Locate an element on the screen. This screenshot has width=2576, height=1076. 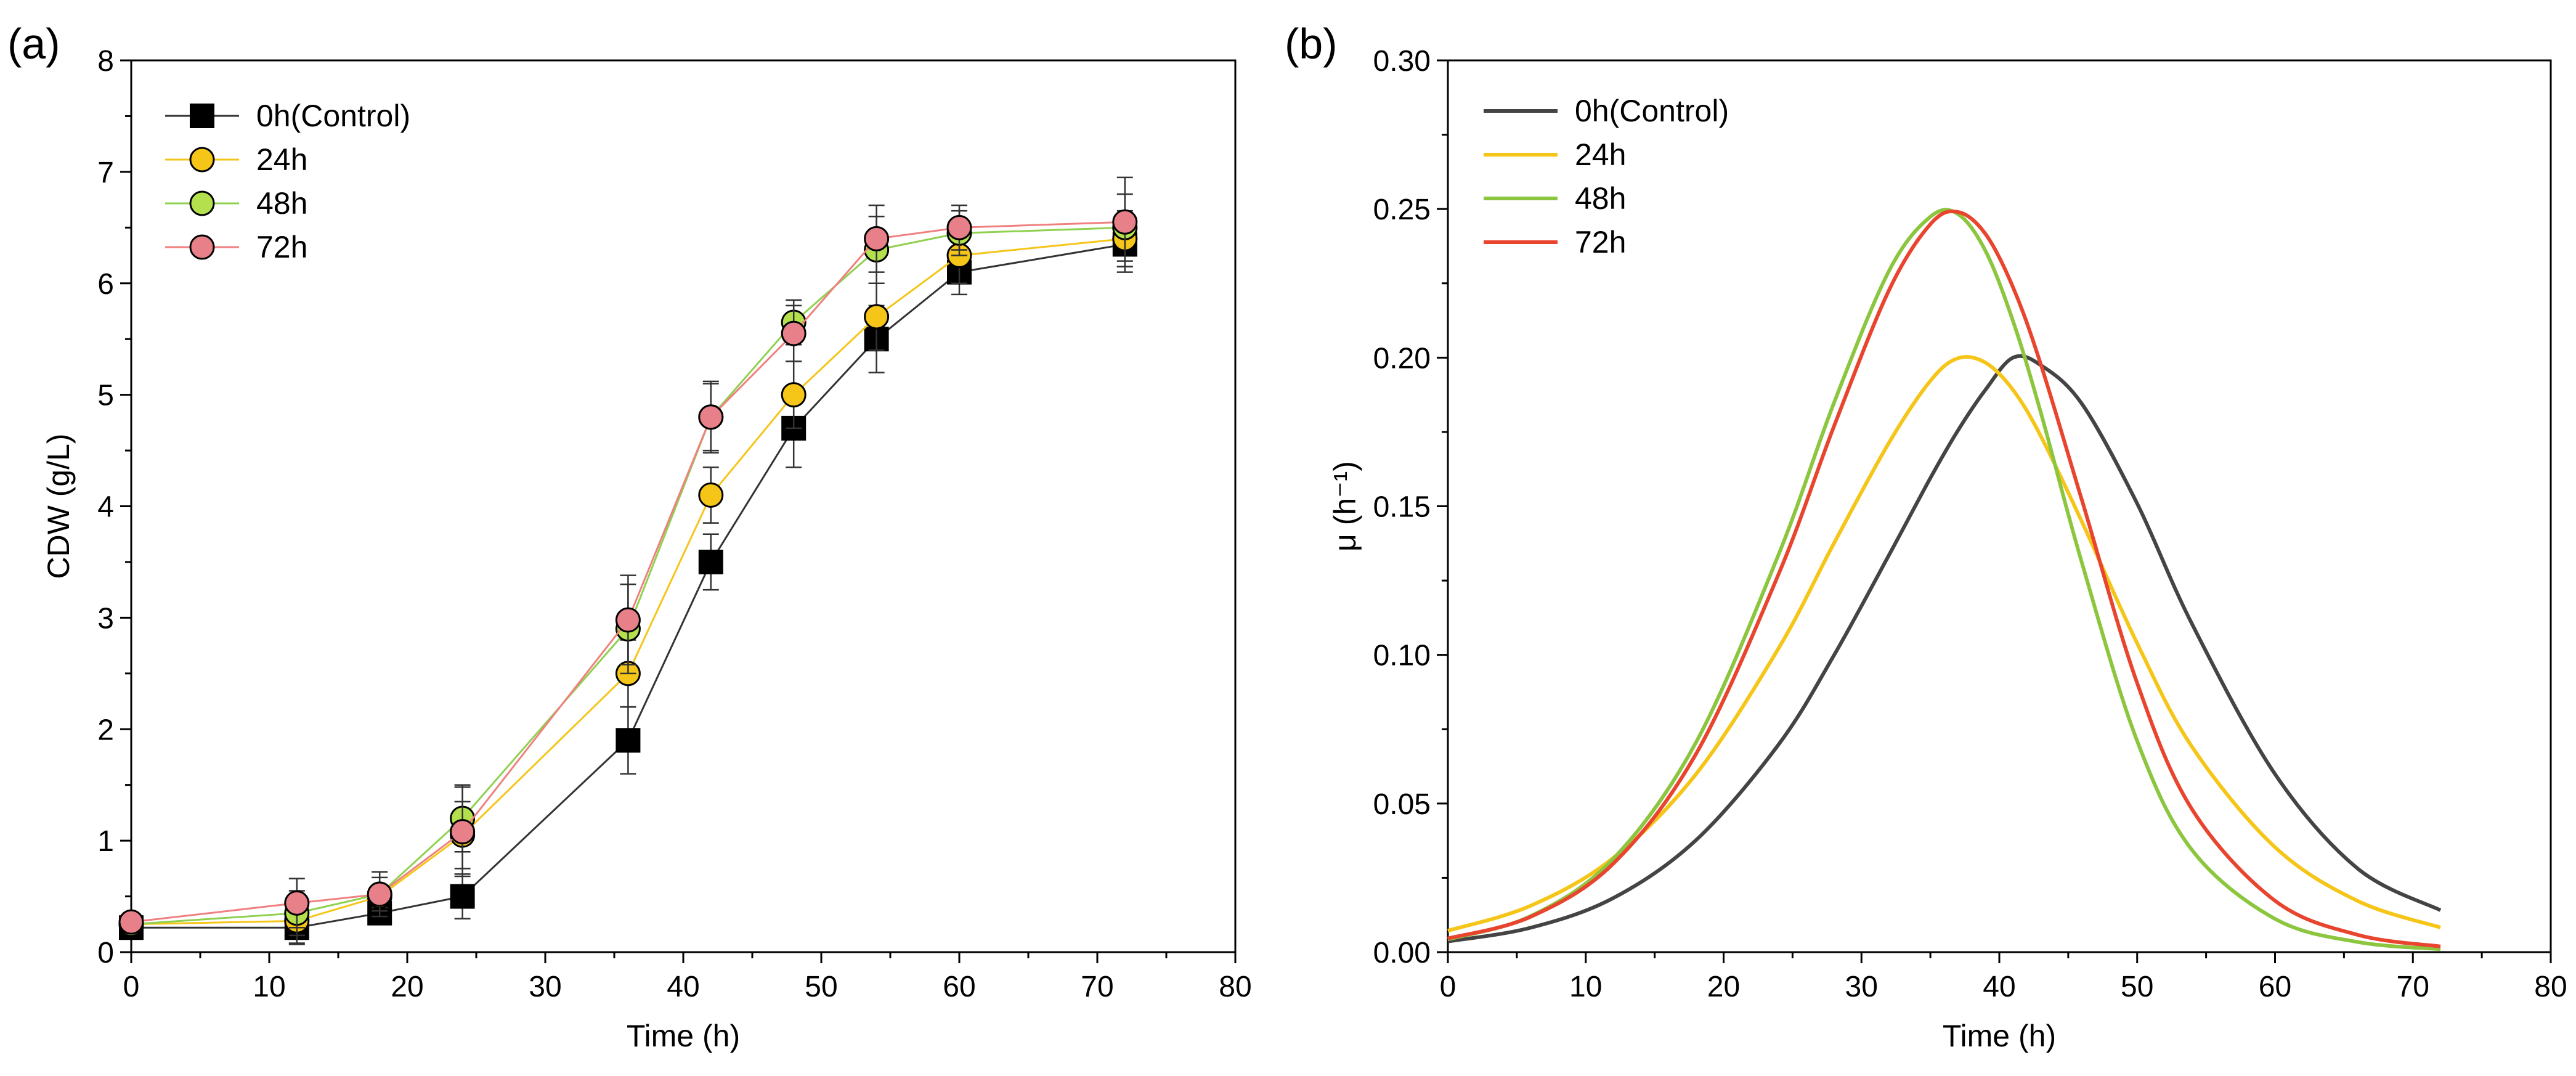
y-axis-title: CDW (g/L) is located at coordinates (58, 506).